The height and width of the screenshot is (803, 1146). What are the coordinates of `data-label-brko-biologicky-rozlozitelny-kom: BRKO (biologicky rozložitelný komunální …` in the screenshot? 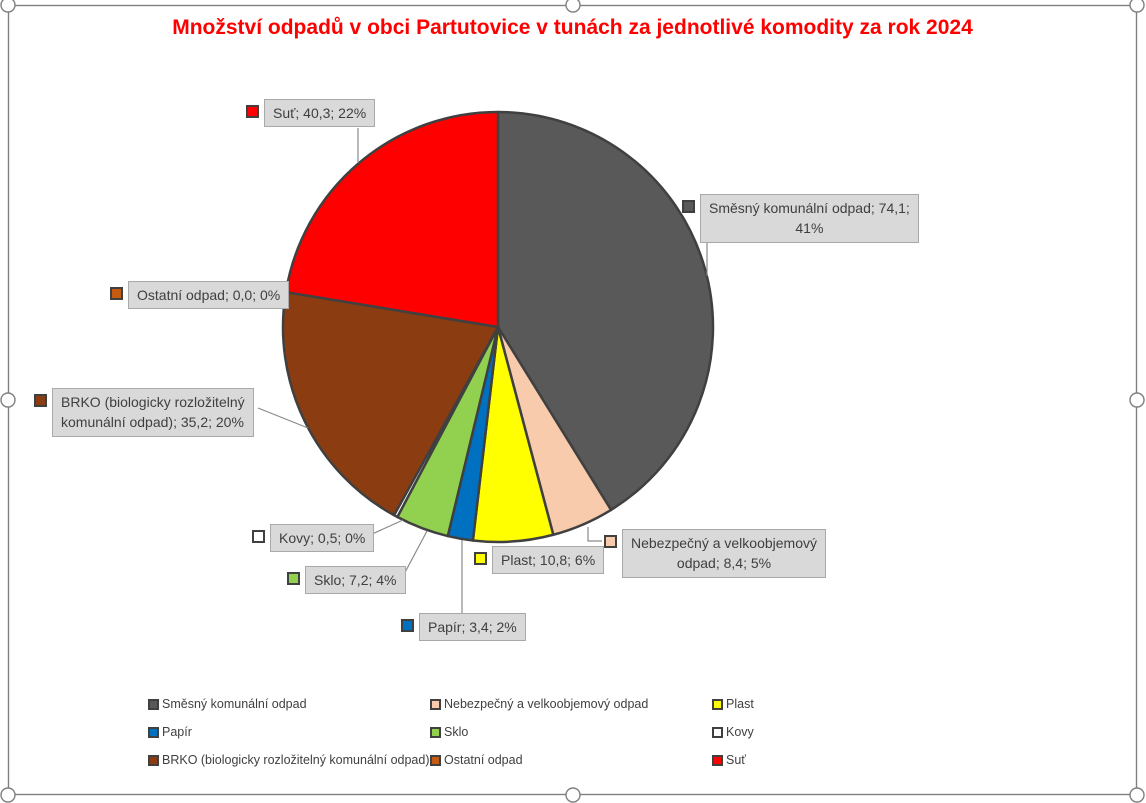 It's located at (144, 412).